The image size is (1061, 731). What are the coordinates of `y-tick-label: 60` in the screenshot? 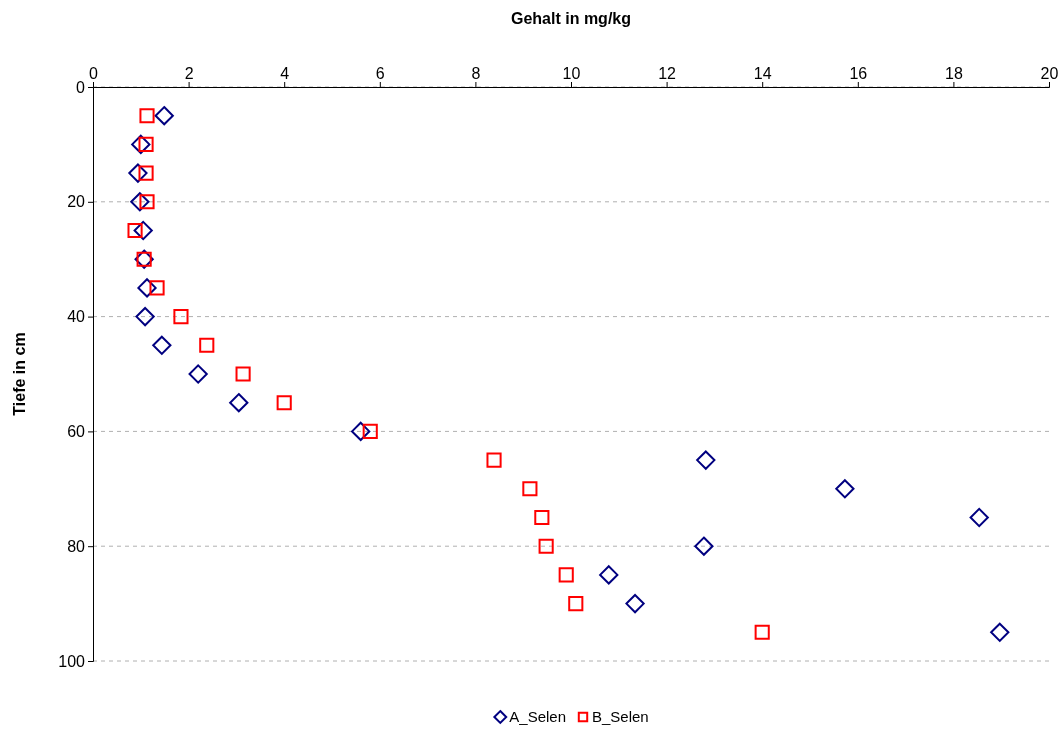 It's located at (76, 432).